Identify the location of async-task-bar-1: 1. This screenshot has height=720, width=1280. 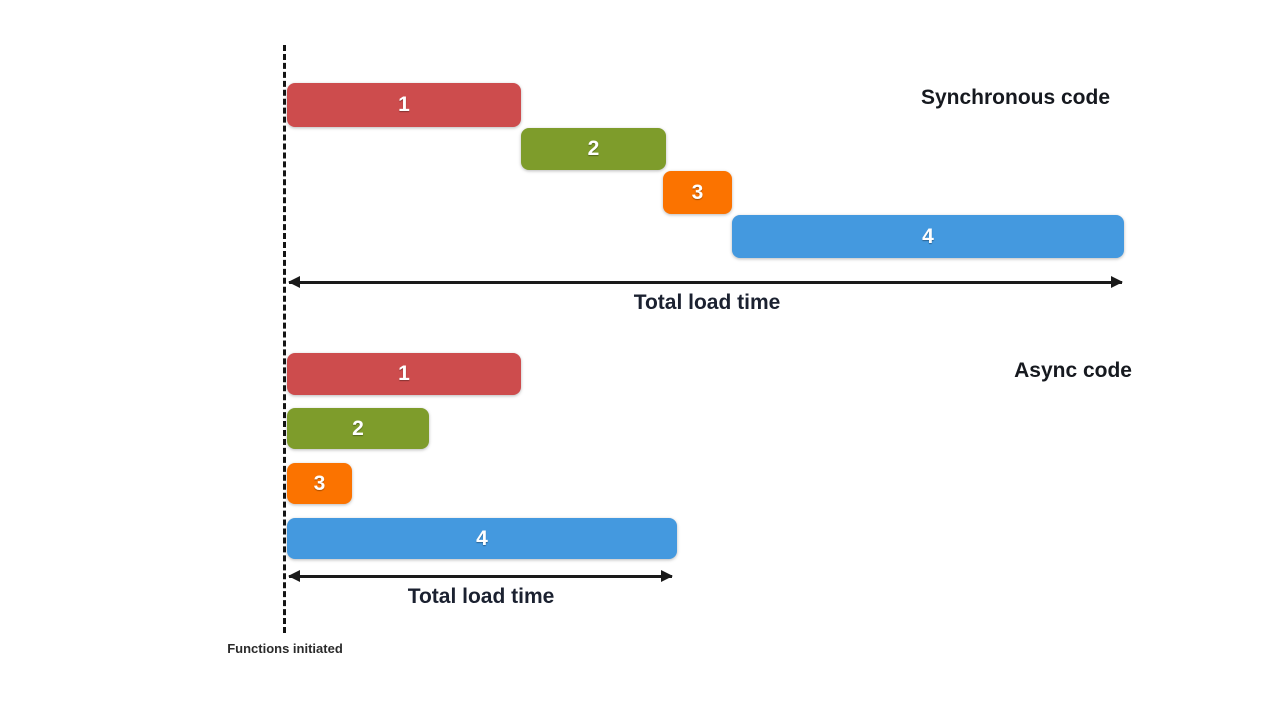
(404, 374).